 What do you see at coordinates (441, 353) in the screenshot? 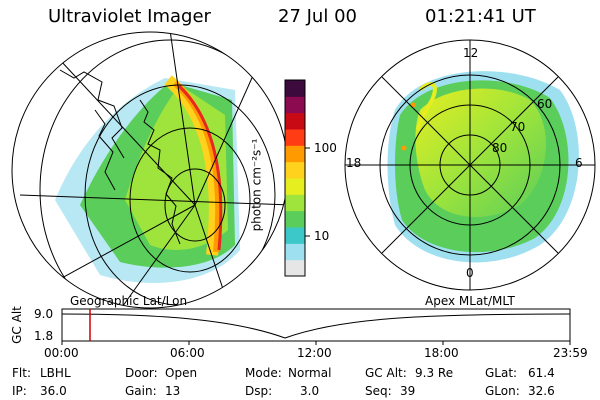
I see `xtick-1800: 18:00` at bounding box center [441, 353].